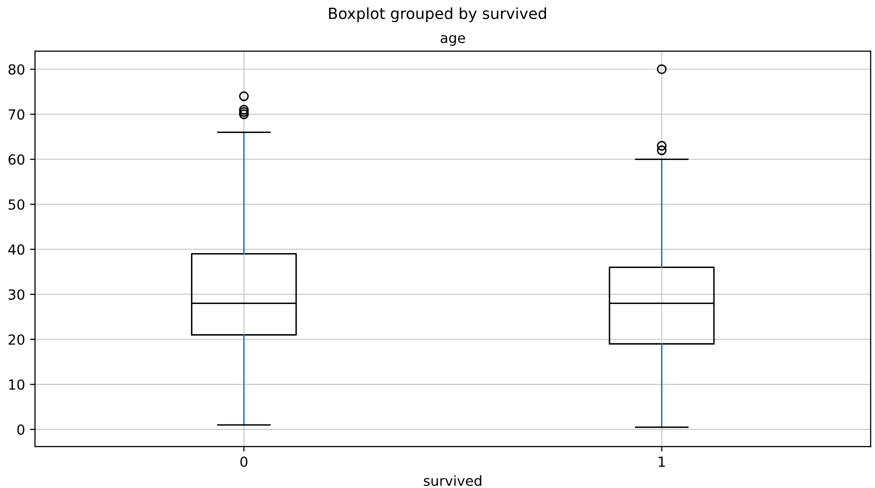  Describe the element at coordinates (437, 14) in the screenshot. I see `chart-title: Boxplot grouped by survived` at that location.